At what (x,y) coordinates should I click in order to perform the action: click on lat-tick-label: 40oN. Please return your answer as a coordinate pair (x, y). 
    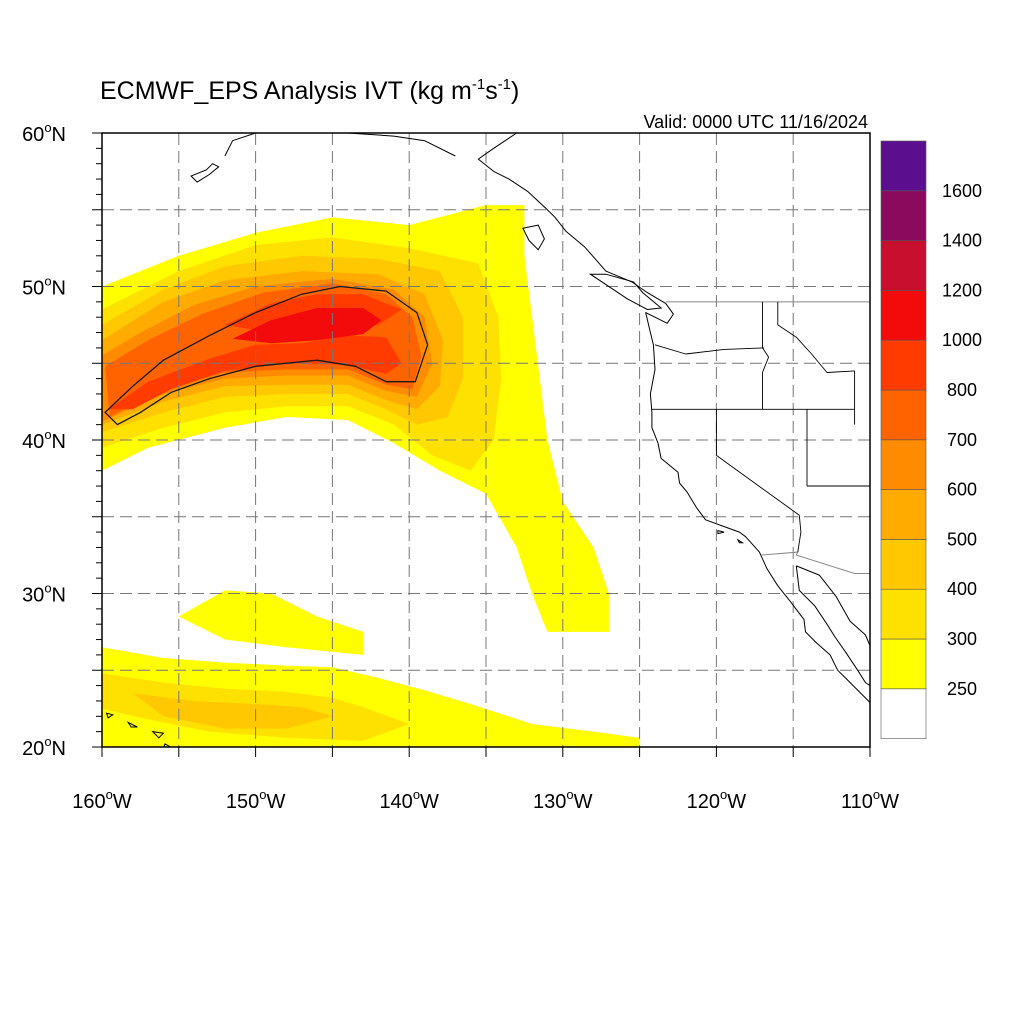
    Looking at the image, I should click on (44, 440).